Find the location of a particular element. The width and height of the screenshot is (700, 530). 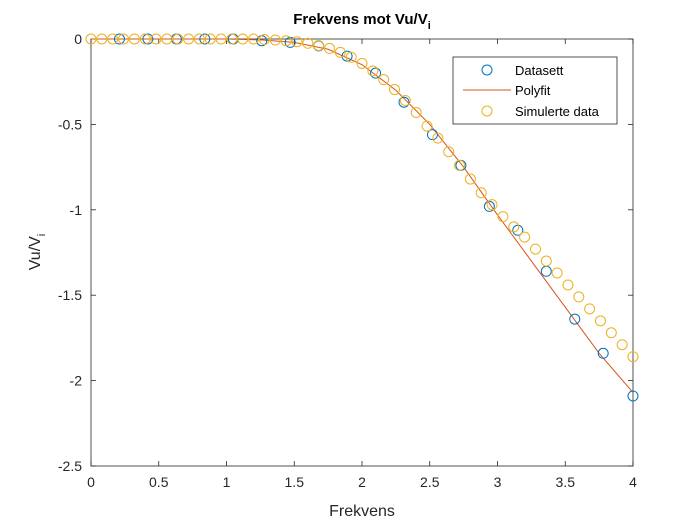

x-tick-labels: 0 0.5 1 1.5 2 2.5 3 3.5 4 is located at coordinates (362, 482).